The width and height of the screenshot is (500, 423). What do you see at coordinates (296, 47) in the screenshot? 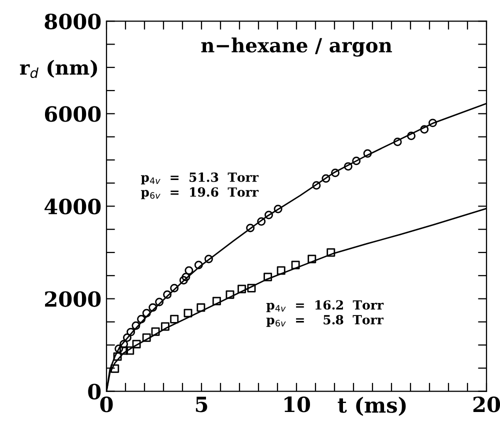
I see `text: n−hexane / argon` at bounding box center [296, 47].